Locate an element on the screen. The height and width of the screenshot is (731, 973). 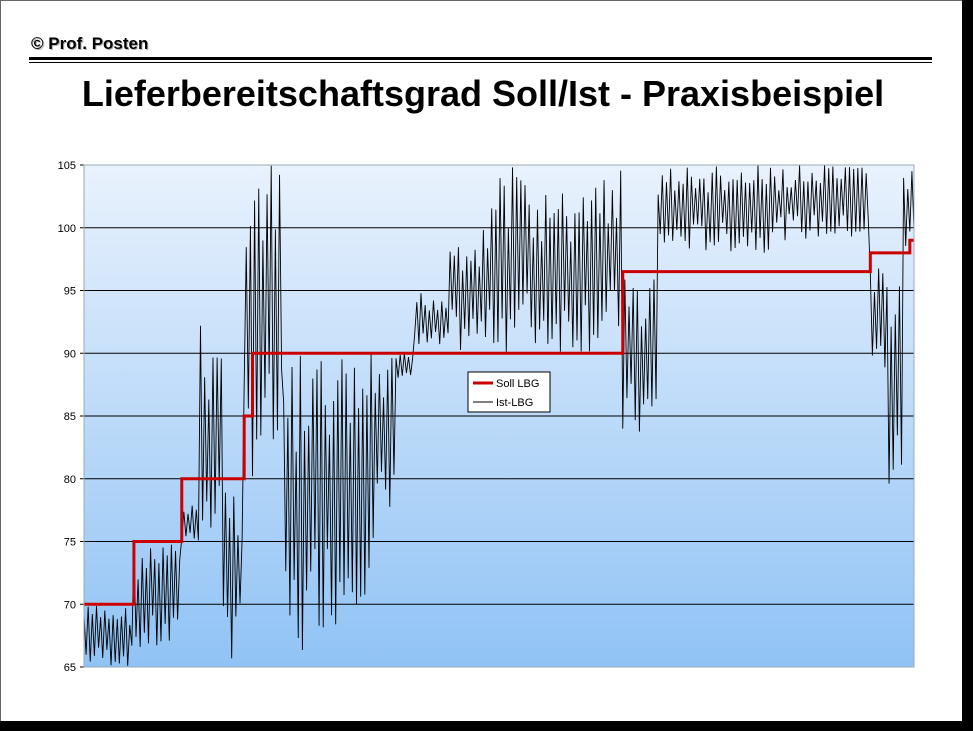
slide-border-left is located at coordinates (0, 365).